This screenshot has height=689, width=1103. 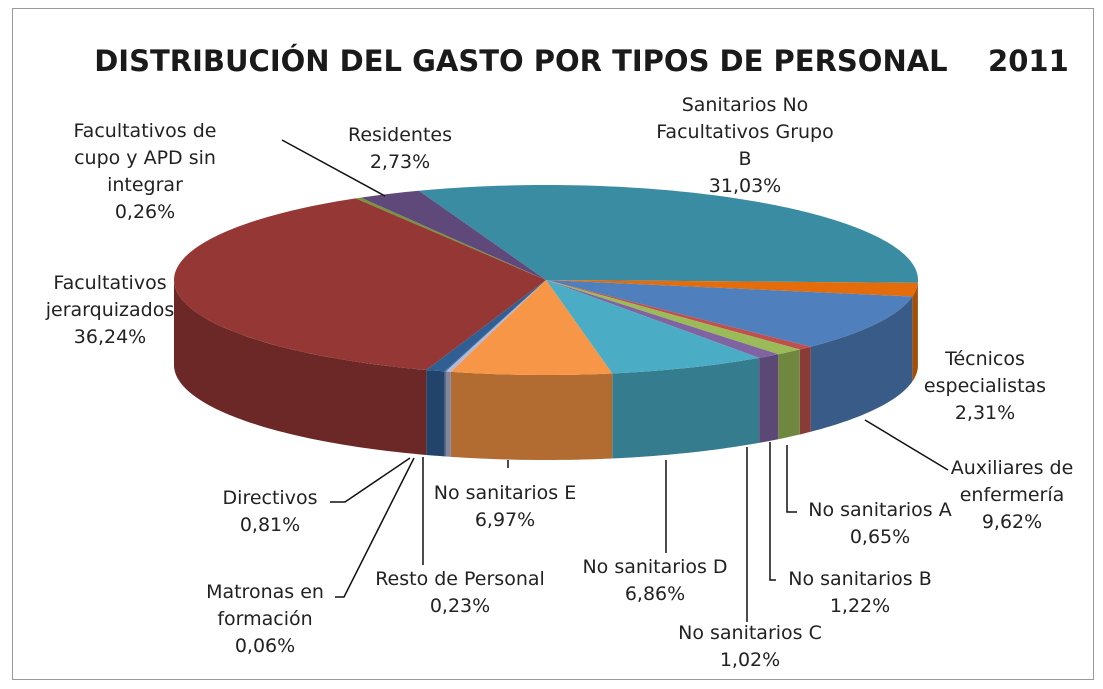 What do you see at coordinates (655, 594) in the screenshot?
I see `label-text: 6,86%` at bounding box center [655, 594].